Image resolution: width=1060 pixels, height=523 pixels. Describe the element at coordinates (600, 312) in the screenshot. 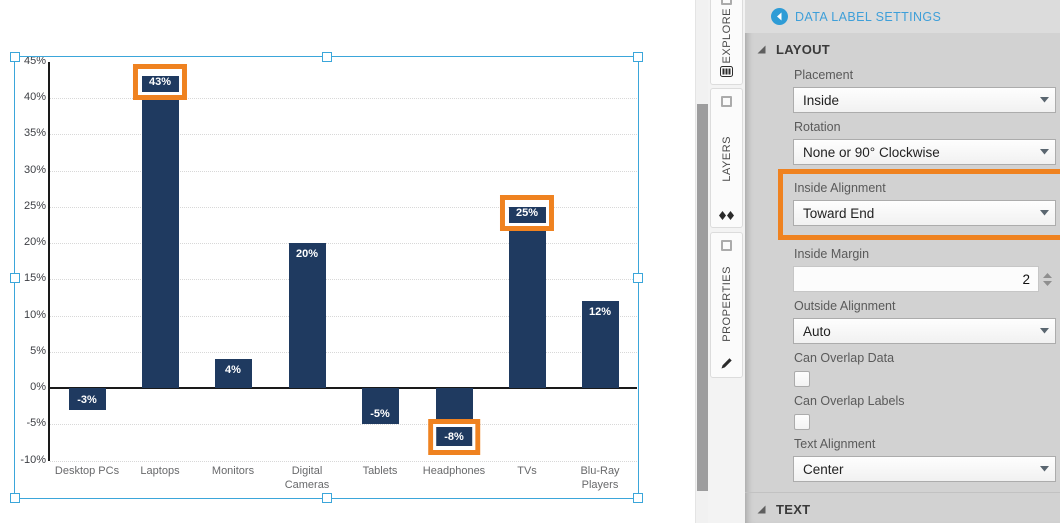

I see `data-label: 12%` at that location.